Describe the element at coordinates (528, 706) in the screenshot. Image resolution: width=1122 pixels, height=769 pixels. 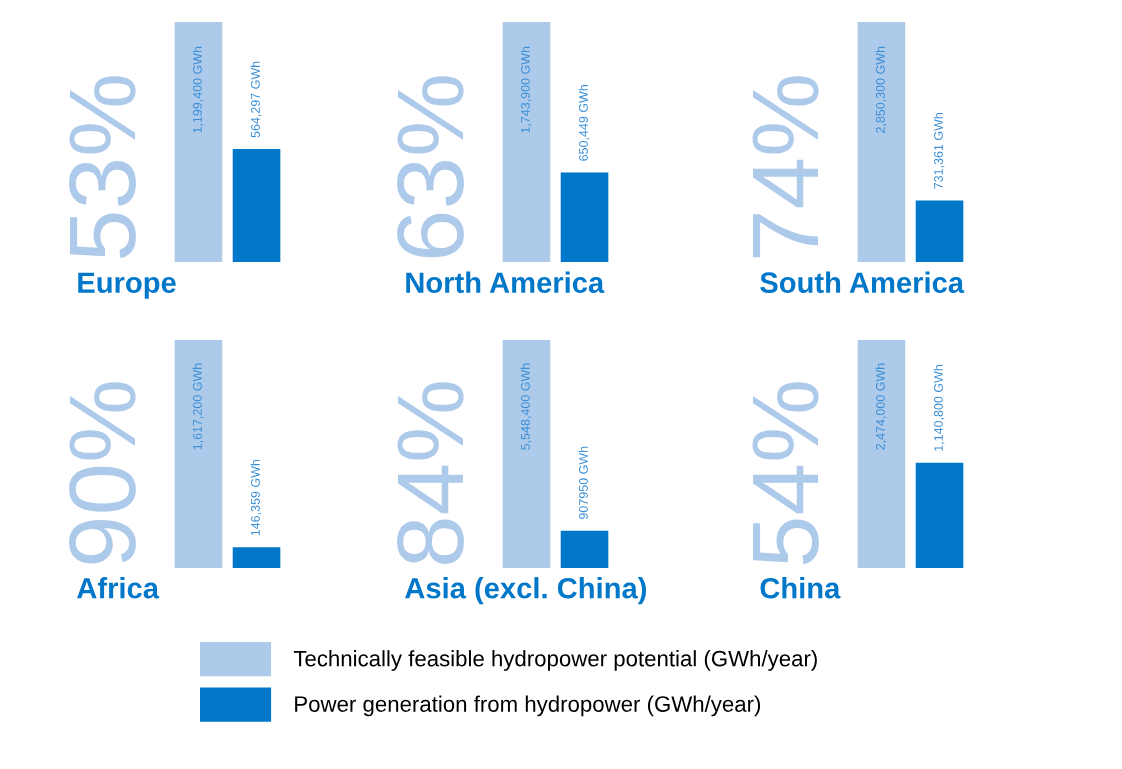
I see `legend-label: Power generation from hydropower (GWh/year)` at that location.